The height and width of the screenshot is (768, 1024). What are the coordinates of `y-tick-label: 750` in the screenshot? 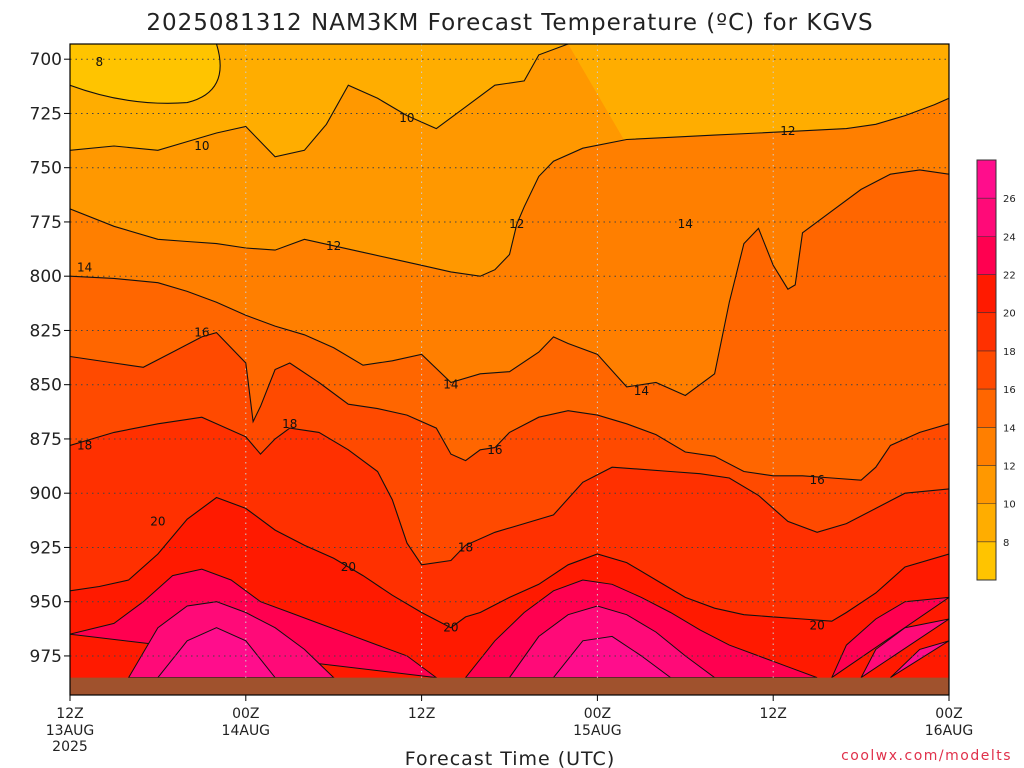 It's located at (46, 169).